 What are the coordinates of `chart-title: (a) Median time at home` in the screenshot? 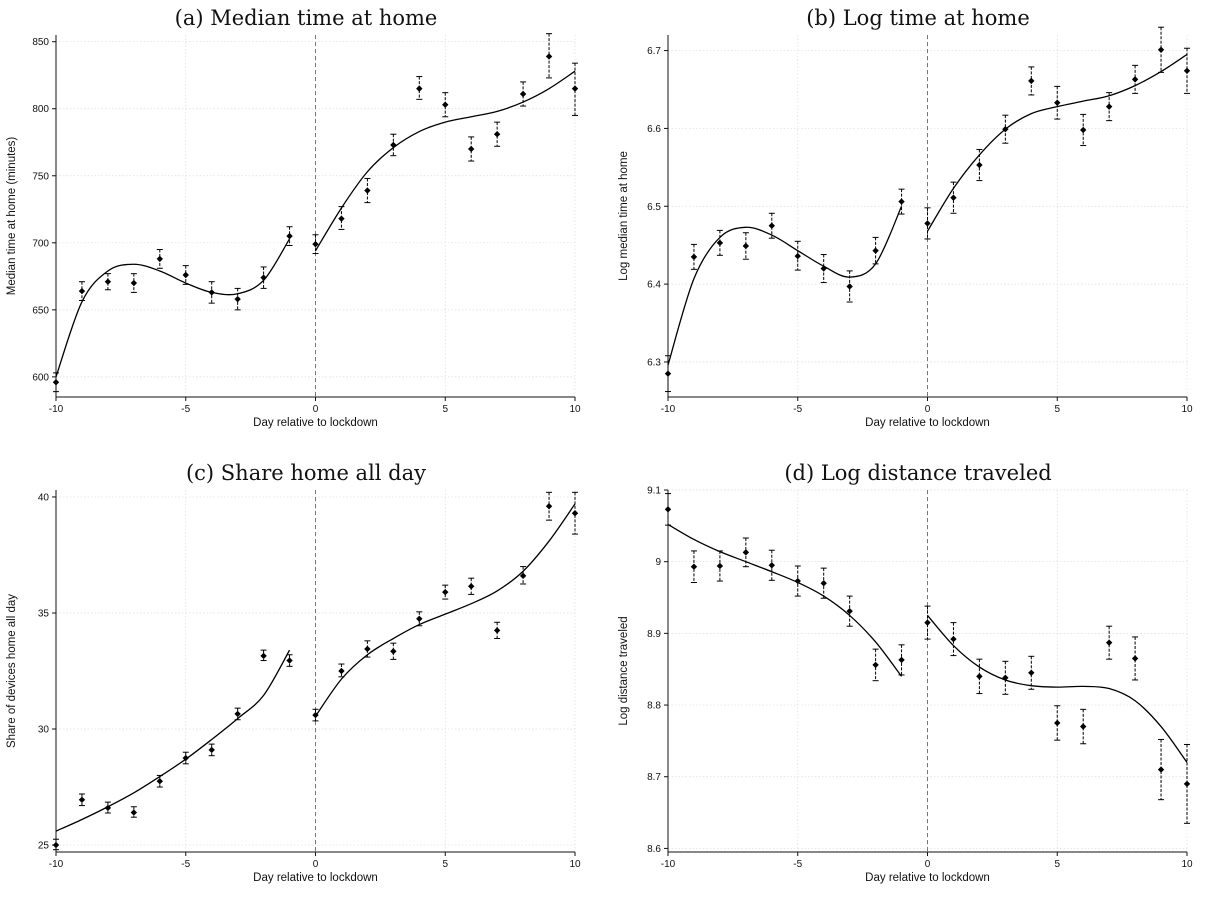 It's located at (306, 18).